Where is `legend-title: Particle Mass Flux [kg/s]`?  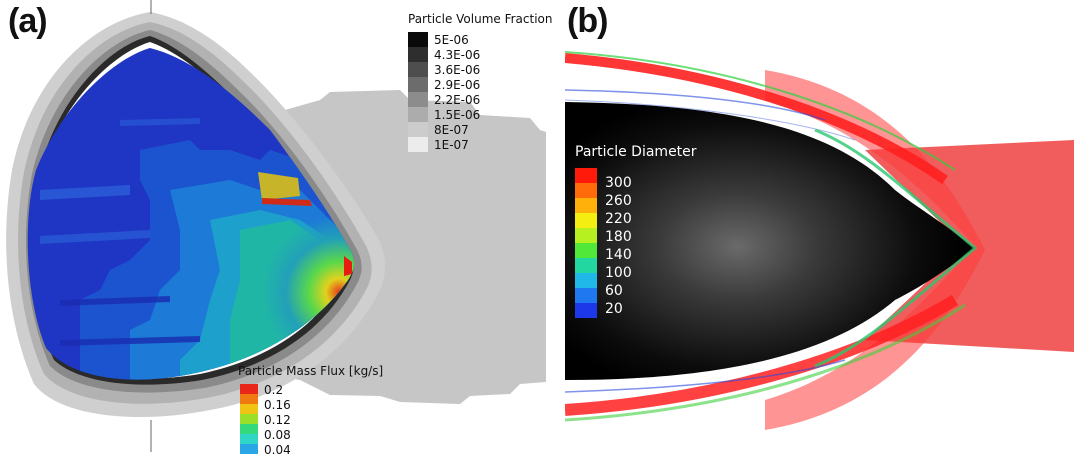
legend-title: Particle Mass Flux [kg/s] is located at coordinates (311, 371).